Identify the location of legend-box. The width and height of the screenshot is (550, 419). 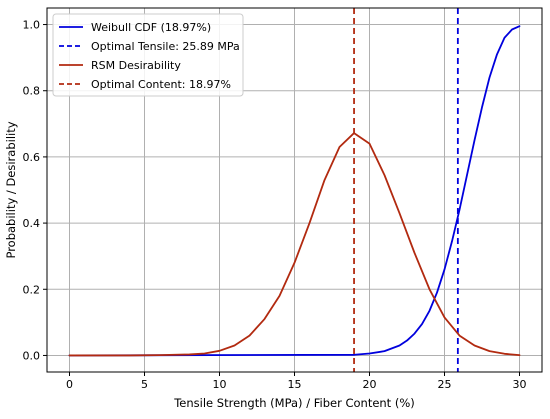
(148, 55).